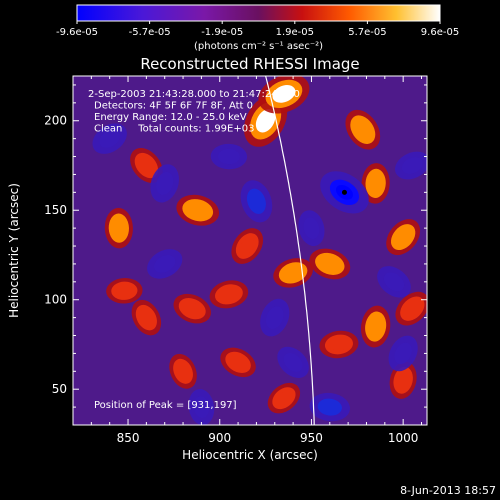 This screenshot has height=500, width=500. I want to click on colorbar-tick-label: 9.6e-05, so click(440, 32).